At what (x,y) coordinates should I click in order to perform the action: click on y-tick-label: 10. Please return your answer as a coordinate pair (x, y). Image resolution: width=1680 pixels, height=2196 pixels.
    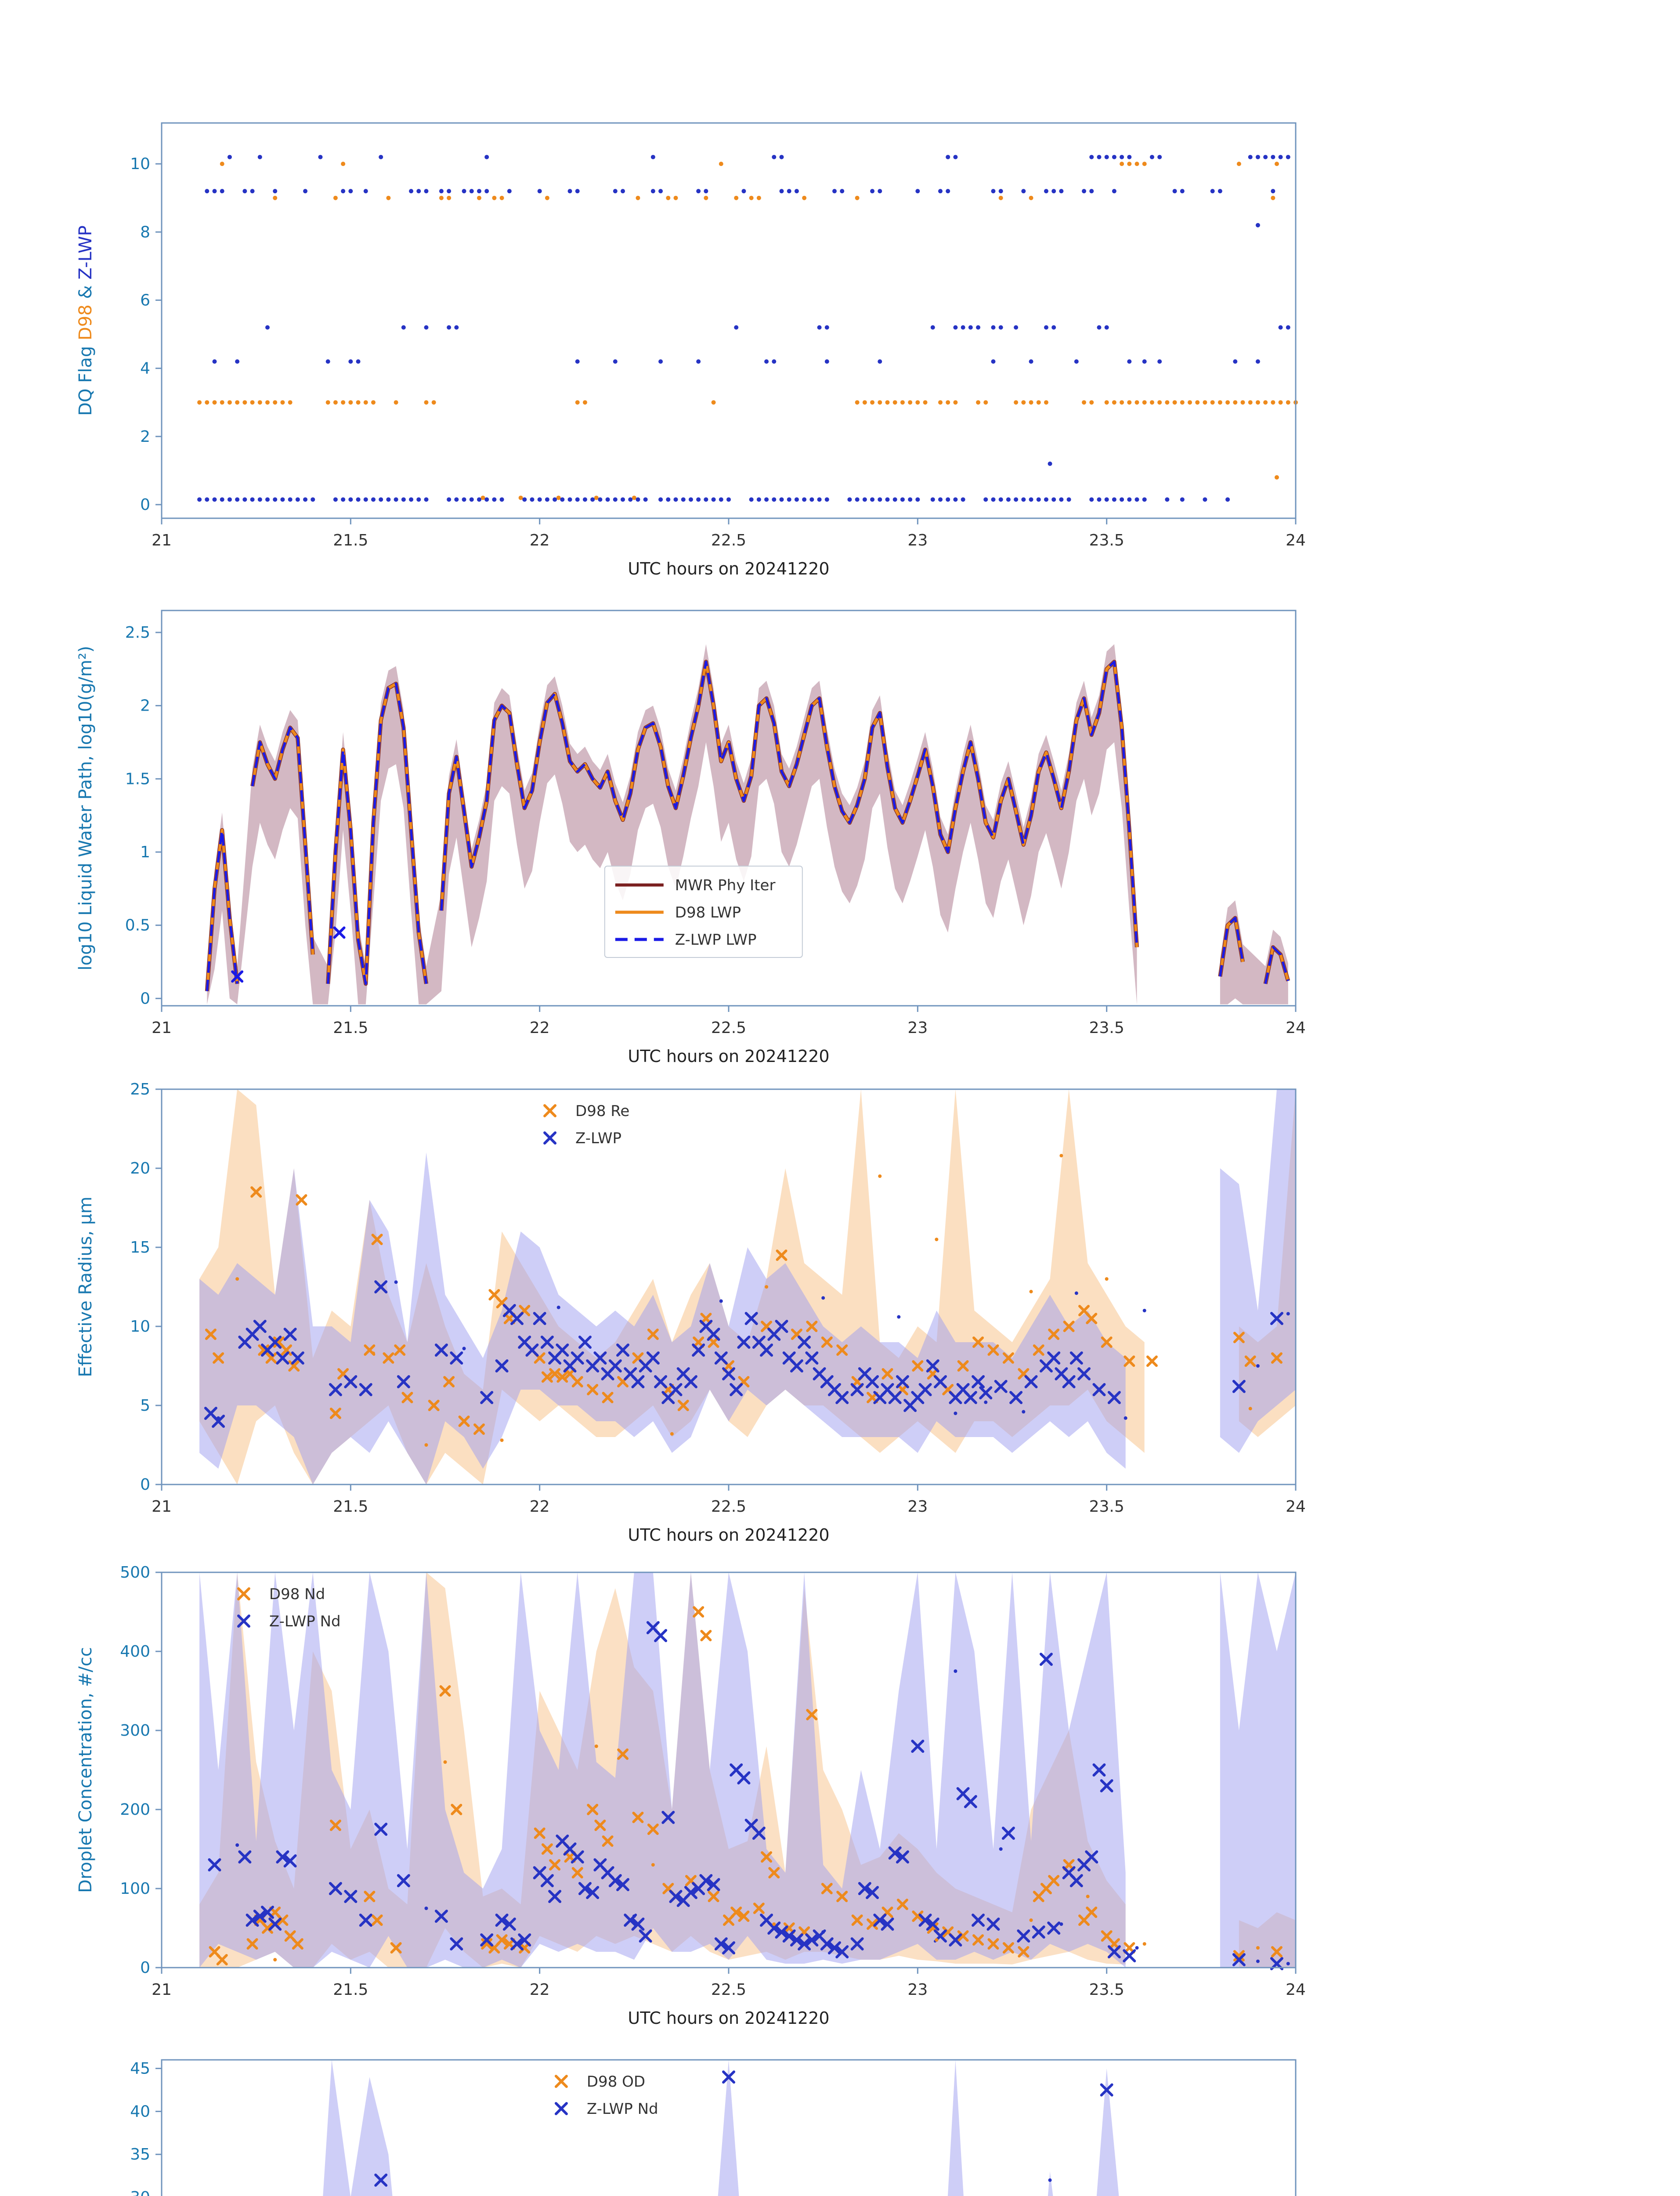
    Looking at the image, I should click on (140, 1327).